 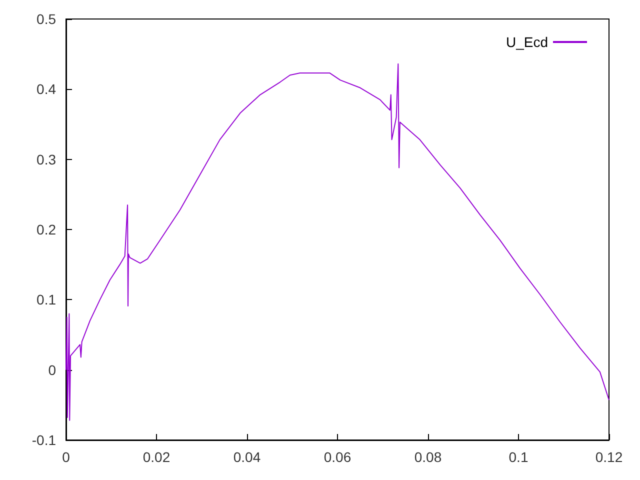 I want to click on y-tick-label: 0, so click(x=52, y=370).